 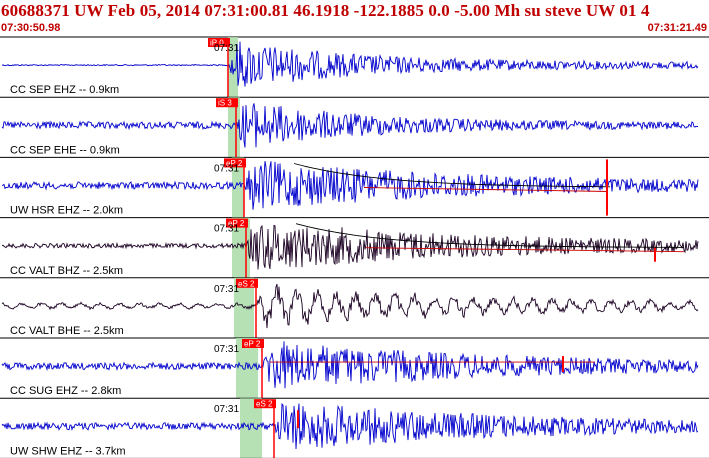 What do you see at coordinates (67, 331) in the screenshot?
I see `station-label: CC VALT BHE -- 2.5km` at bounding box center [67, 331].